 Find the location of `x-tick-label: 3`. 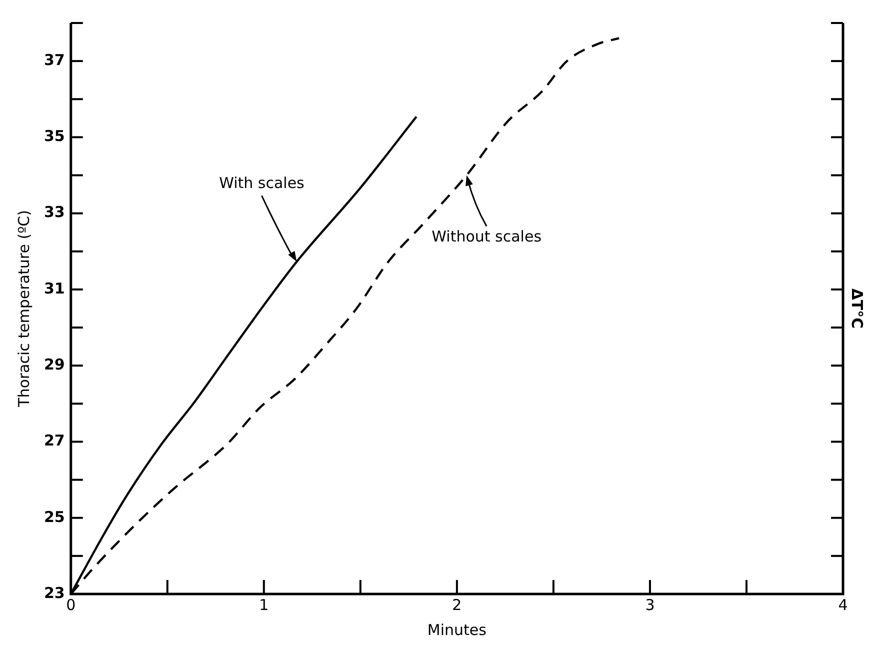

x-tick-label: 3 is located at coordinates (650, 605).